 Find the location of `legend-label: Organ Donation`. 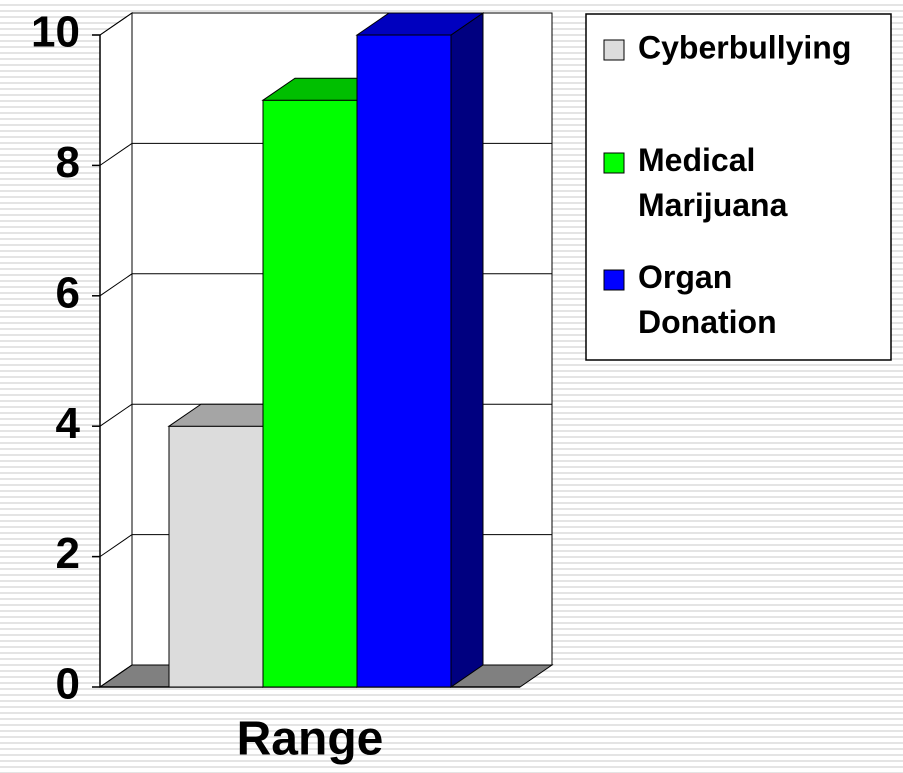

legend-label: Organ Donation is located at coordinates (707, 299).